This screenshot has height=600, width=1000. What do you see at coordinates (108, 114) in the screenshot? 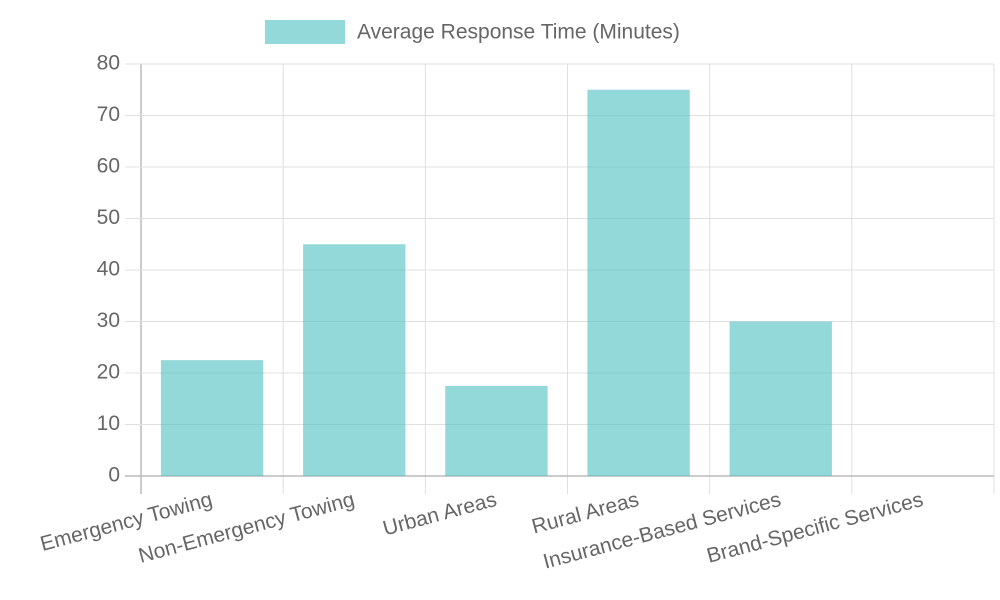
I see `y-tick-label: 70` at bounding box center [108, 114].